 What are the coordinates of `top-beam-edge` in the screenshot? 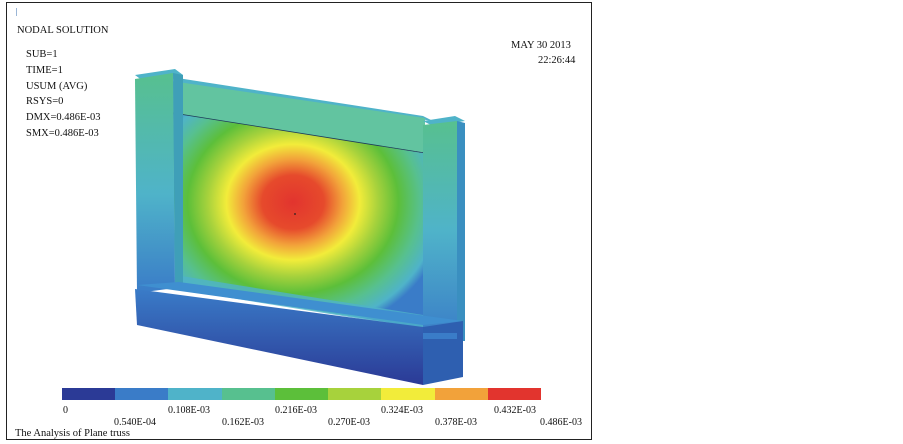 It's located at (299, 133).